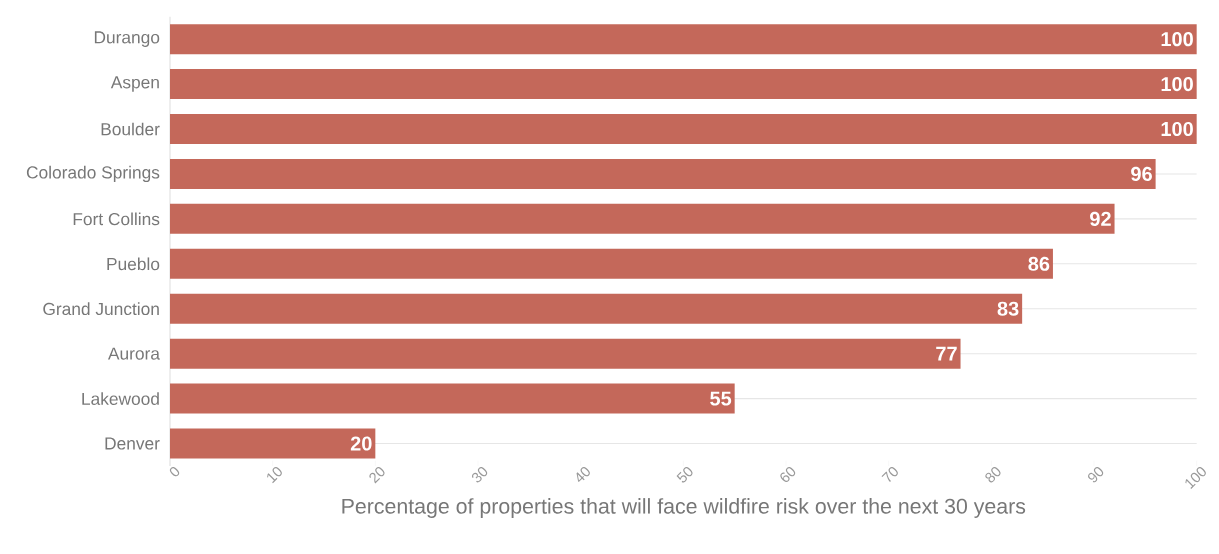 This screenshot has height=554, width=1219. I want to click on x-tick-label: 30, so click(479, 475).